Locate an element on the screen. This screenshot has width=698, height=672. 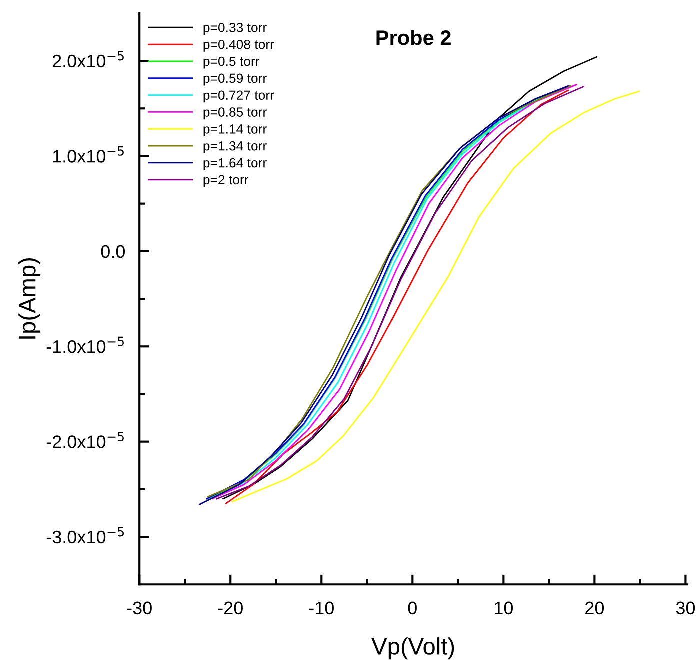
legend-label: p=0.727 torr is located at coordinates (239, 96).